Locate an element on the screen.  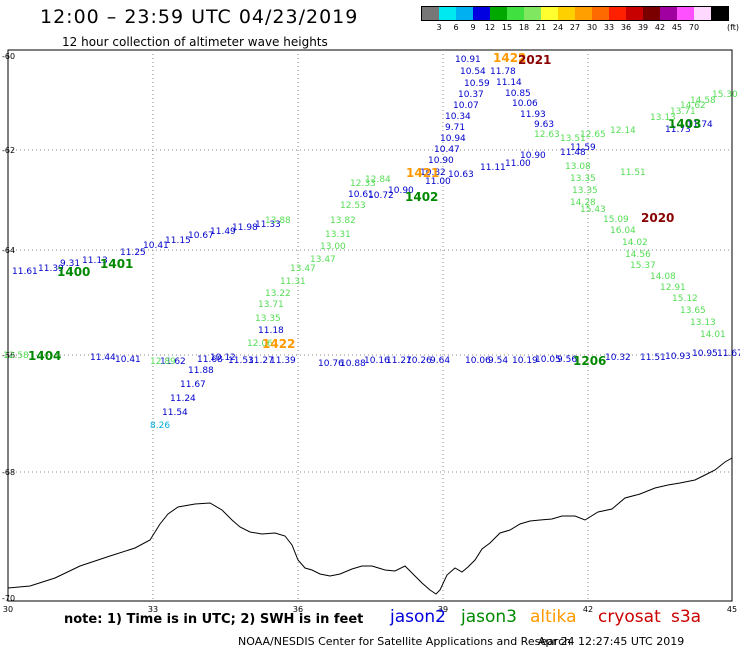
jason3-swh-label: 13.88 is located at coordinates (278, 221).